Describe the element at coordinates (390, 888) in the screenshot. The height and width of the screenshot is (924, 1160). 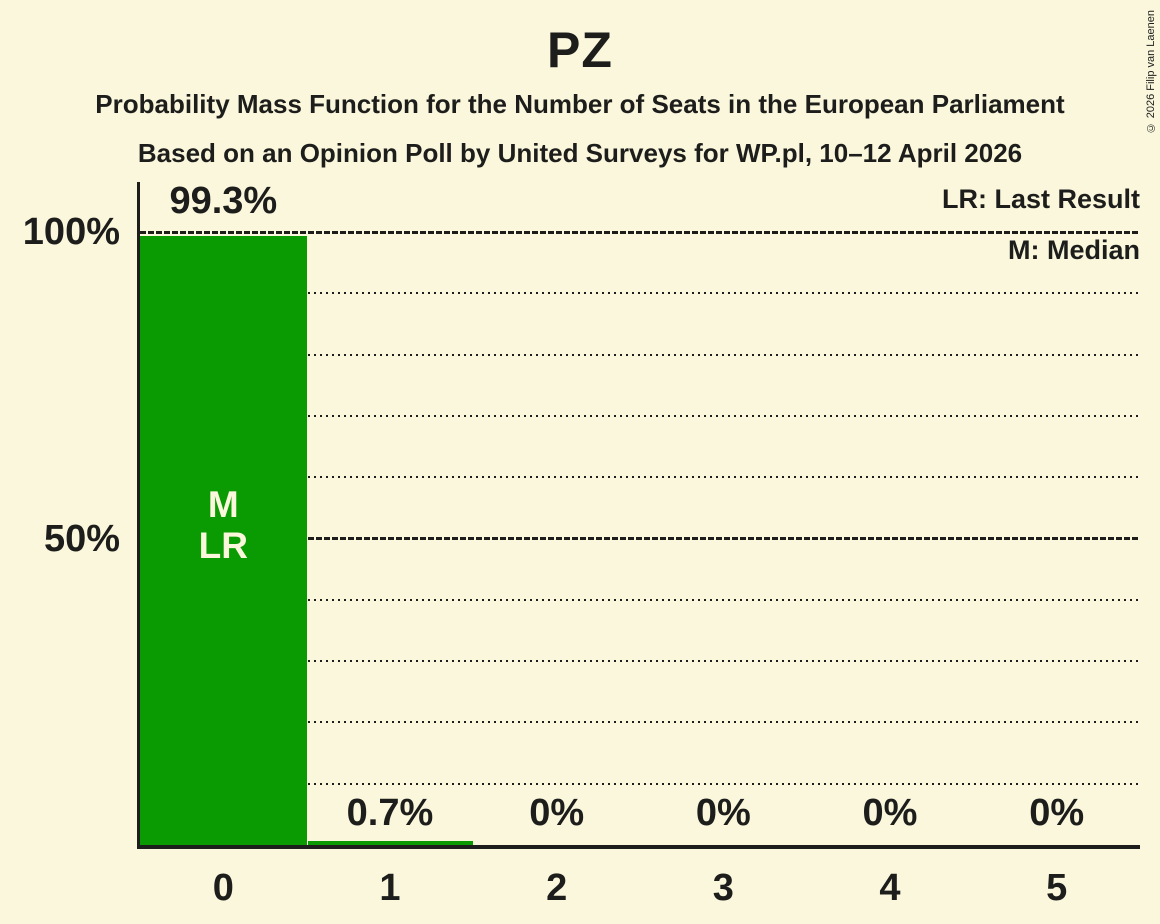
I see `x-tick-1: 1` at that location.